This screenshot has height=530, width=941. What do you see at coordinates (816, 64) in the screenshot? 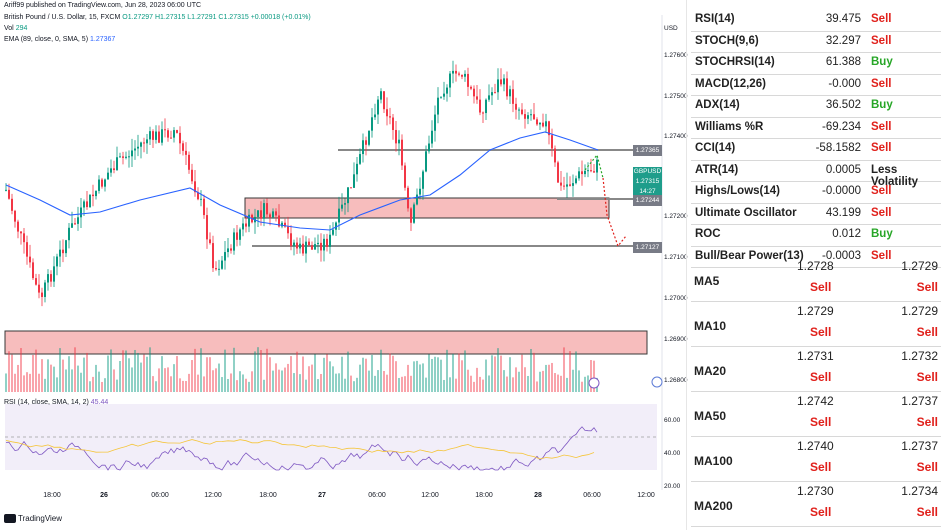
I see `indicator-row: STOCHRSI(14) 61.388 Buy` at bounding box center [816, 64].